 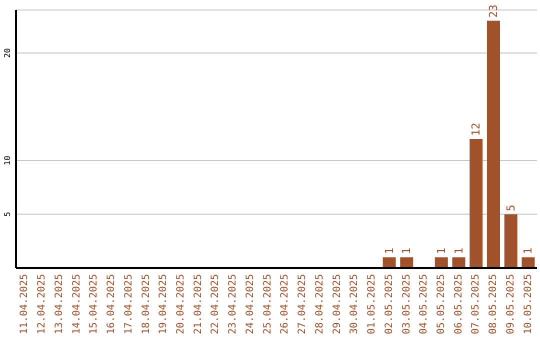 What do you see at coordinates (337, 304) in the screenshot?
I see `x-tick-label: 29.04.2025` at bounding box center [337, 304].